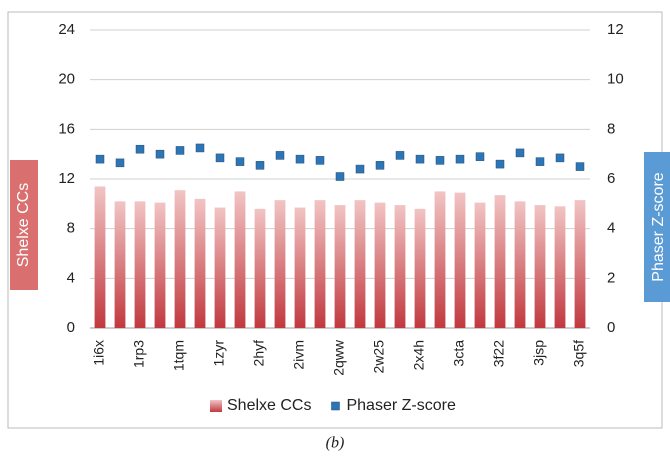  Describe the element at coordinates (579, 353) in the screenshot. I see `x-tick-label: 3q5f` at that location.